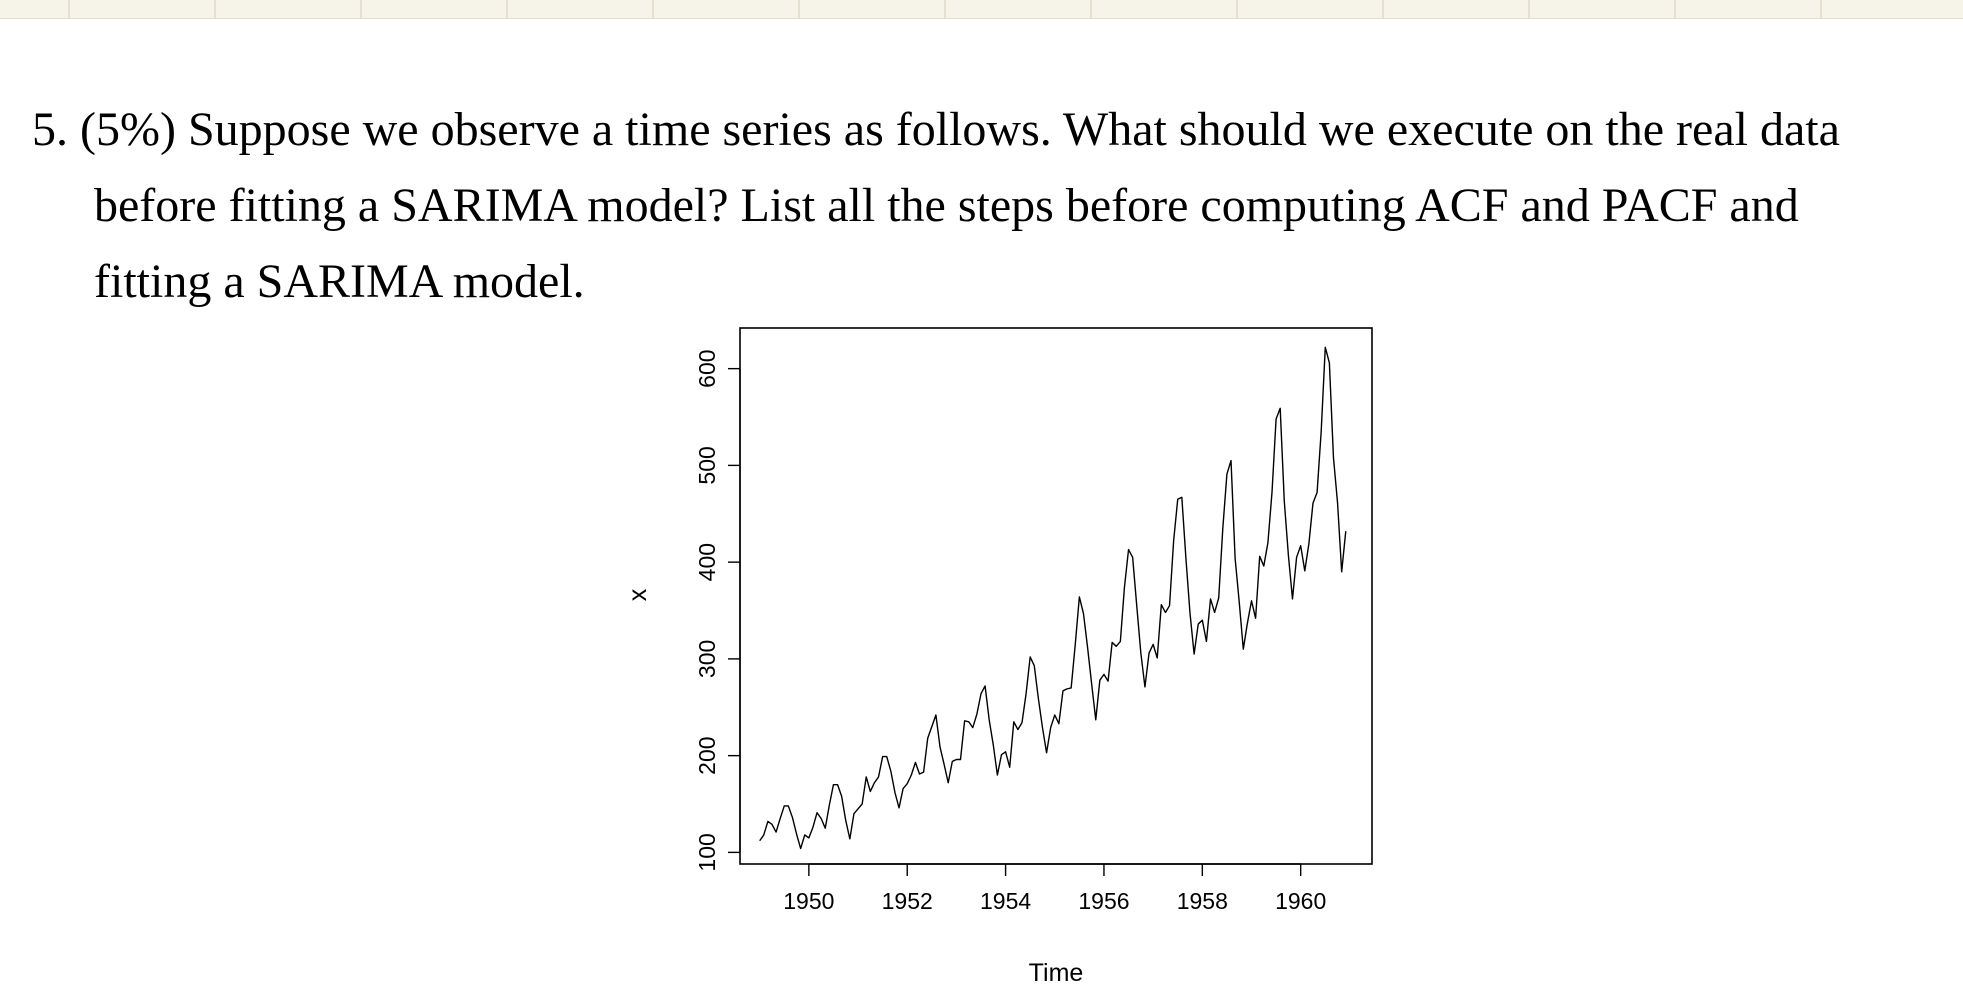 This screenshot has width=1963, height=1005. What do you see at coordinates (707, 465) in the screenshot?
I see `y-tick-label: 500` at bounding box center [707, 465].